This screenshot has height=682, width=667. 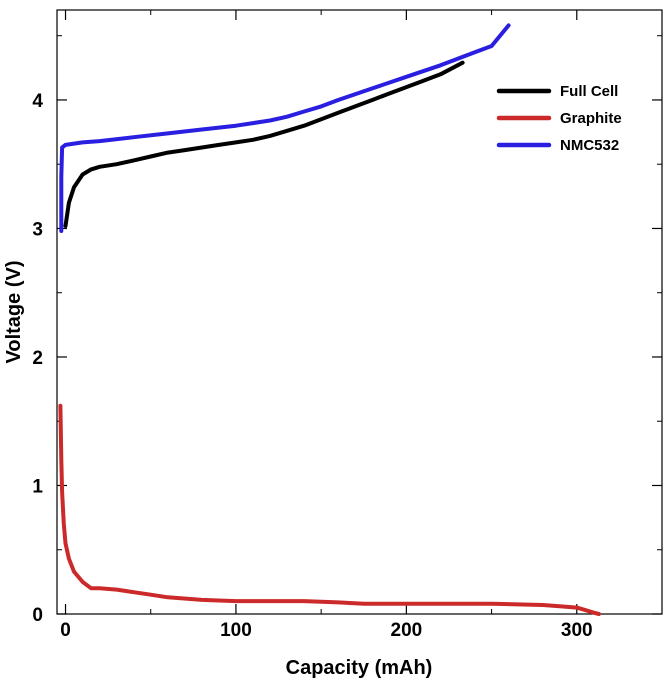 I want to click on y-tick-label: 3, so click(x=37, y=229).